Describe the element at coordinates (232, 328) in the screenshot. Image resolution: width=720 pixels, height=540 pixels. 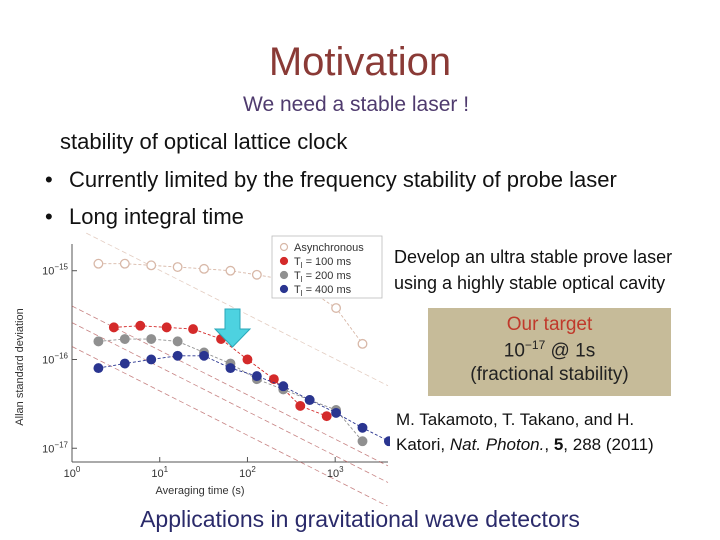
I see `down-arrow-icon` at that location.